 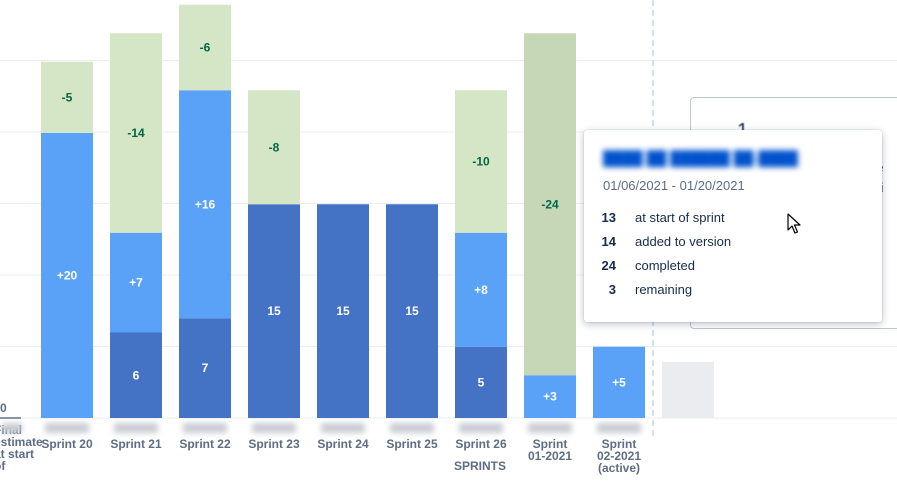 I want to click on bar-completed-label: -5, so click(x=67, y=97).